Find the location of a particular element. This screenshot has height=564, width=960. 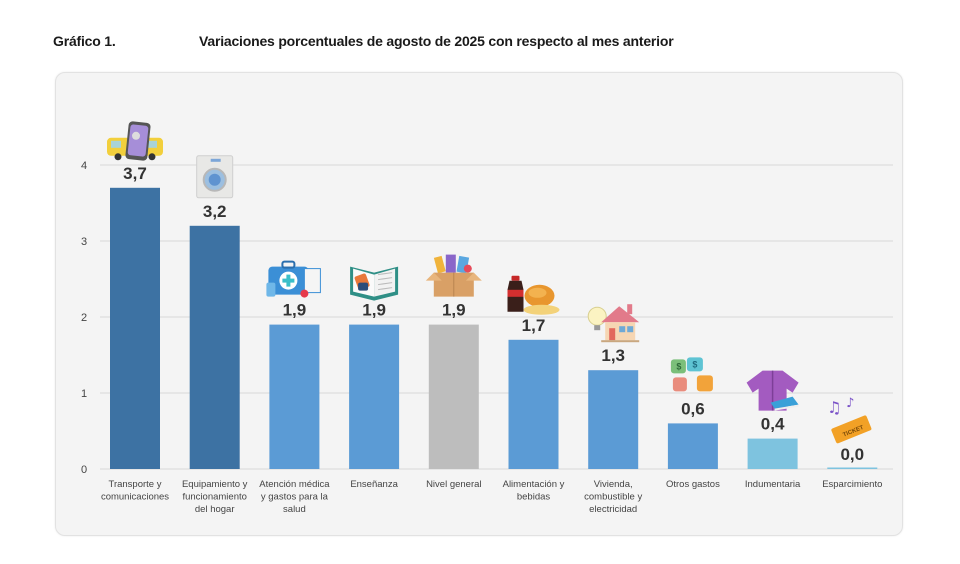

x-tick-label-line: Esparcimiento is located at coordinates (852, 484).